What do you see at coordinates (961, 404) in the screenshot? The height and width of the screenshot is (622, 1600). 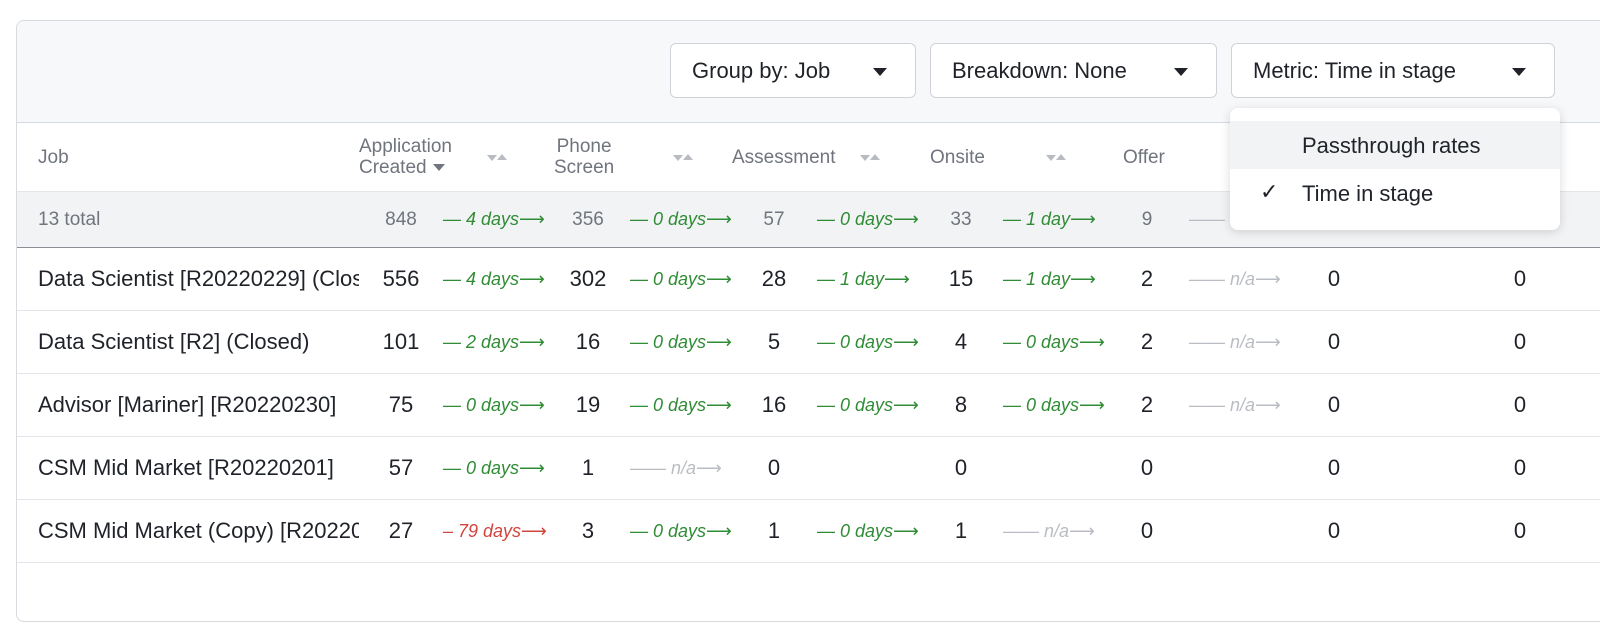 I see `stage-count: 8` at bounding box center [961, 404].